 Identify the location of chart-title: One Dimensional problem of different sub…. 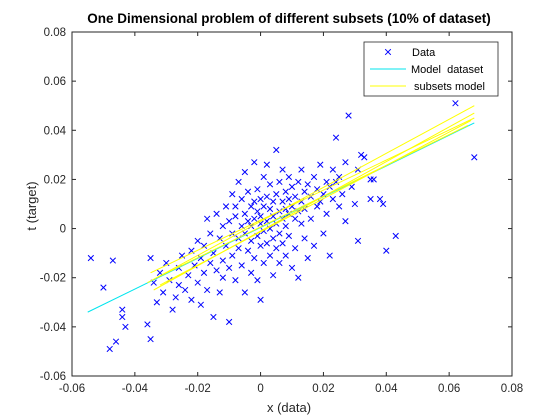
(289, 18).